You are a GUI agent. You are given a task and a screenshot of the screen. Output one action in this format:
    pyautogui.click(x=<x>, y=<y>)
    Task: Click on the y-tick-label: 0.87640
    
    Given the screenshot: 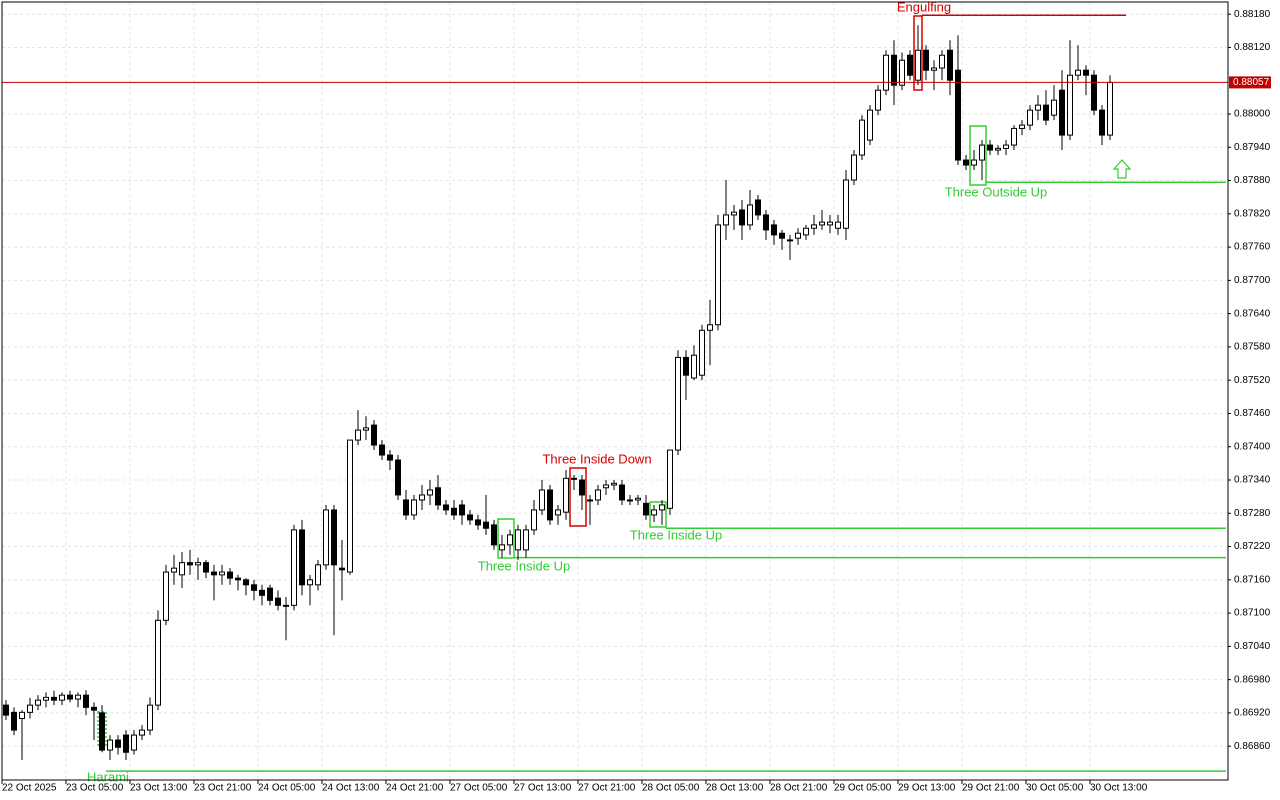 What is the action you would take?
    pyautogui.click(x=1252, y=313)
    